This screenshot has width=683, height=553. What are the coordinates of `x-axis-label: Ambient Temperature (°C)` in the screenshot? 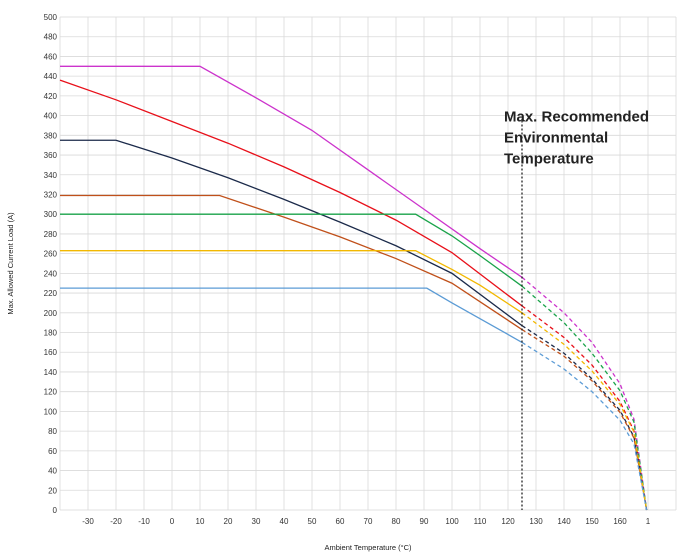 It's located at (368, 547).